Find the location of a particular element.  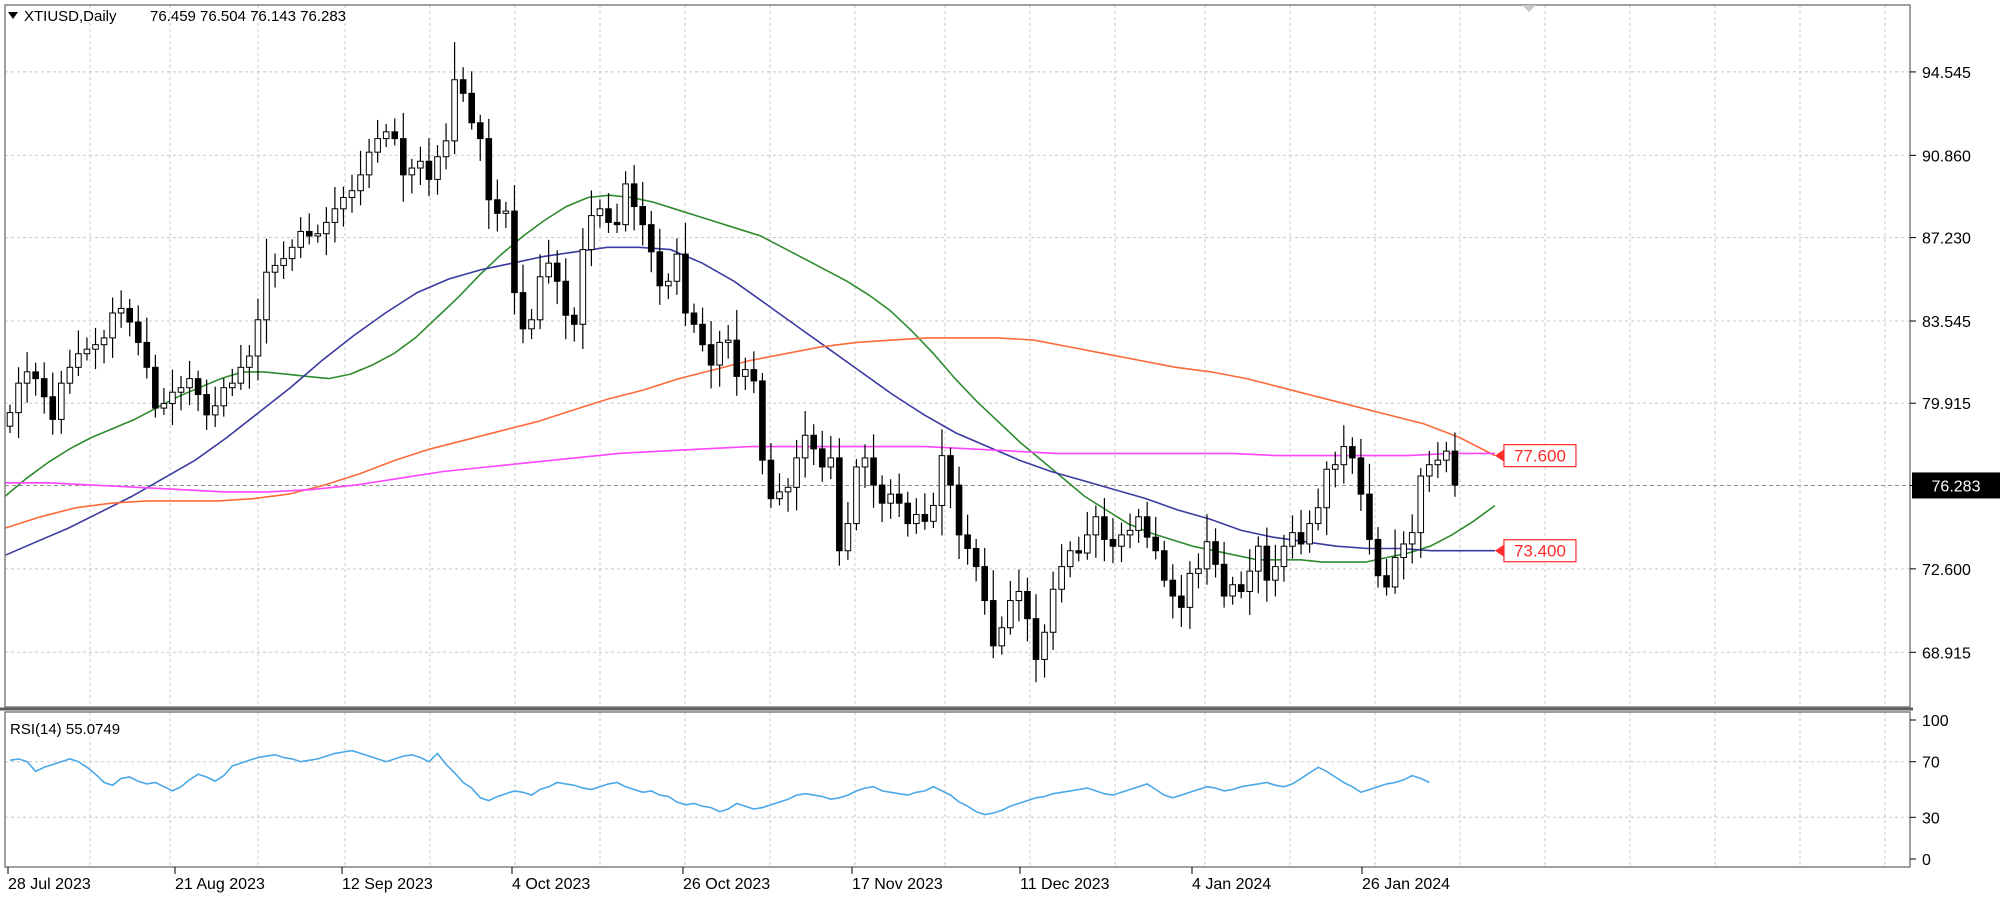

rsi-tick-label: 0 is located at coordinates (1926, 860).